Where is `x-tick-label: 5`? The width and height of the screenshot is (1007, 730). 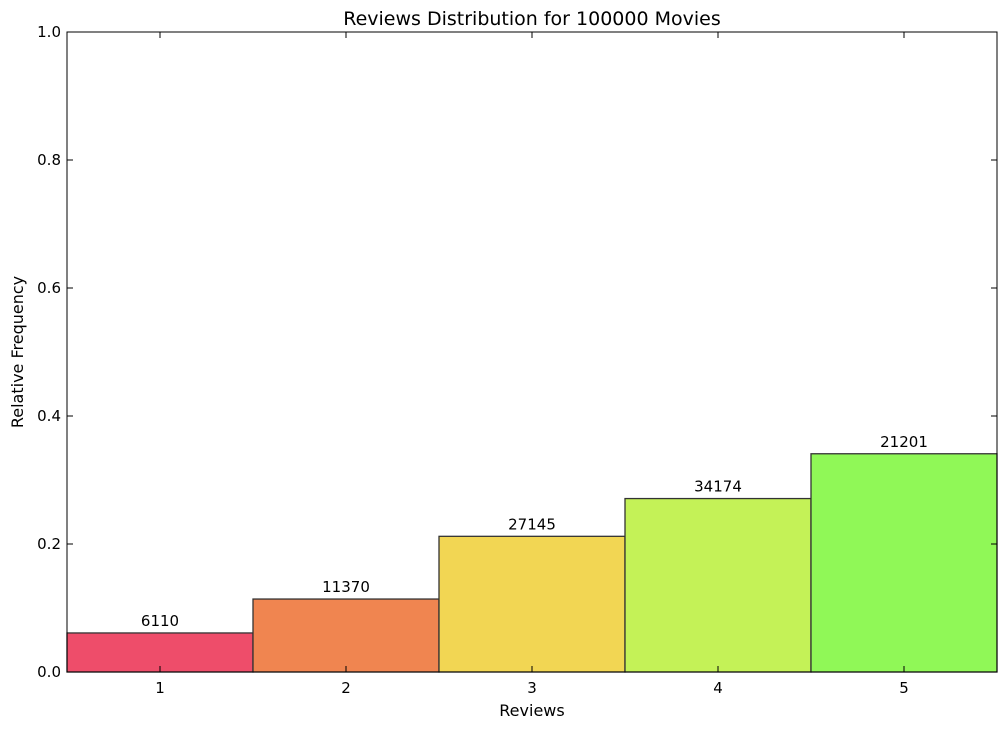 x-tick-label: 5 is located at coordinates (904, 688).